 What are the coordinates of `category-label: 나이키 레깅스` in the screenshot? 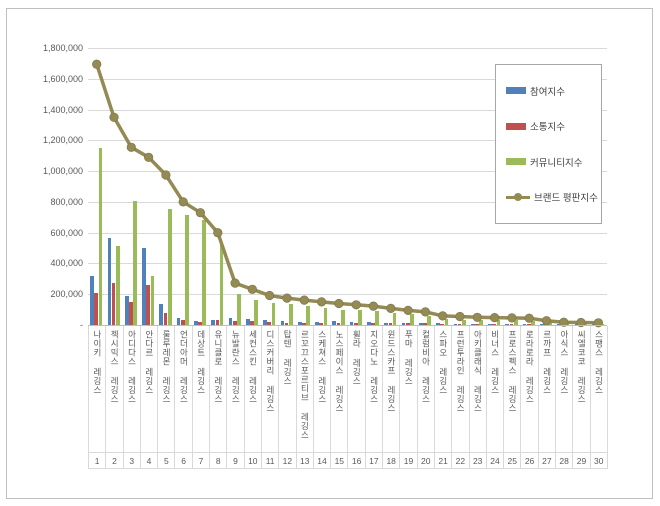 It's located at (98, 389).